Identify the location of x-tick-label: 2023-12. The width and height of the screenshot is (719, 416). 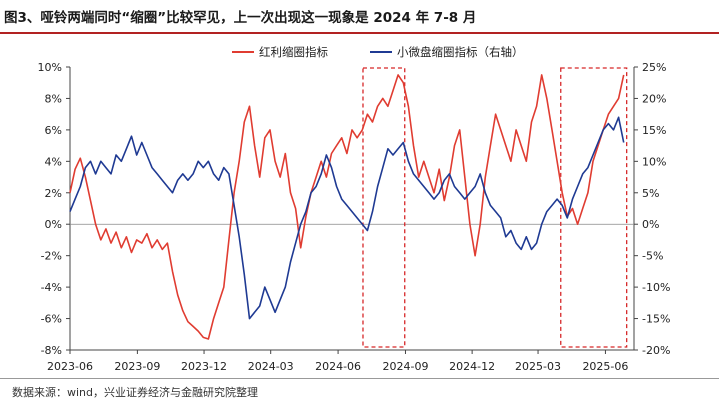
(204, 366).